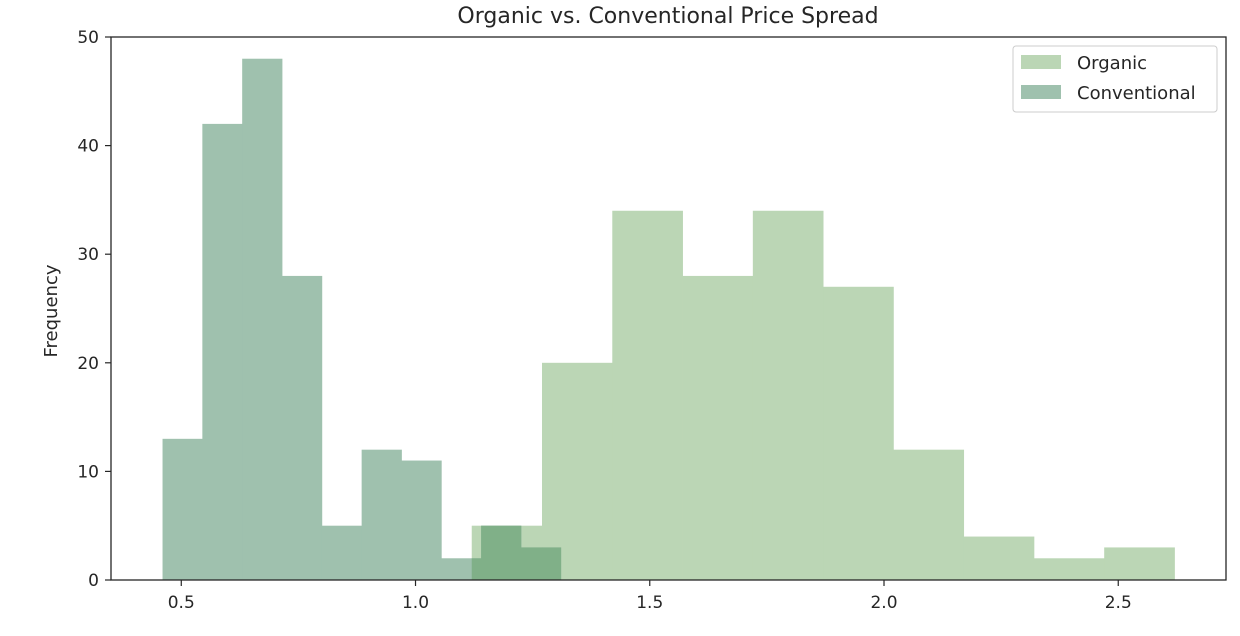 This screenshot has width=1240, height=636. What do you see at coordinates (883, 603) in the screenshot?
I see `x-tick-label: 2.0` at bounding box center [883, 603].